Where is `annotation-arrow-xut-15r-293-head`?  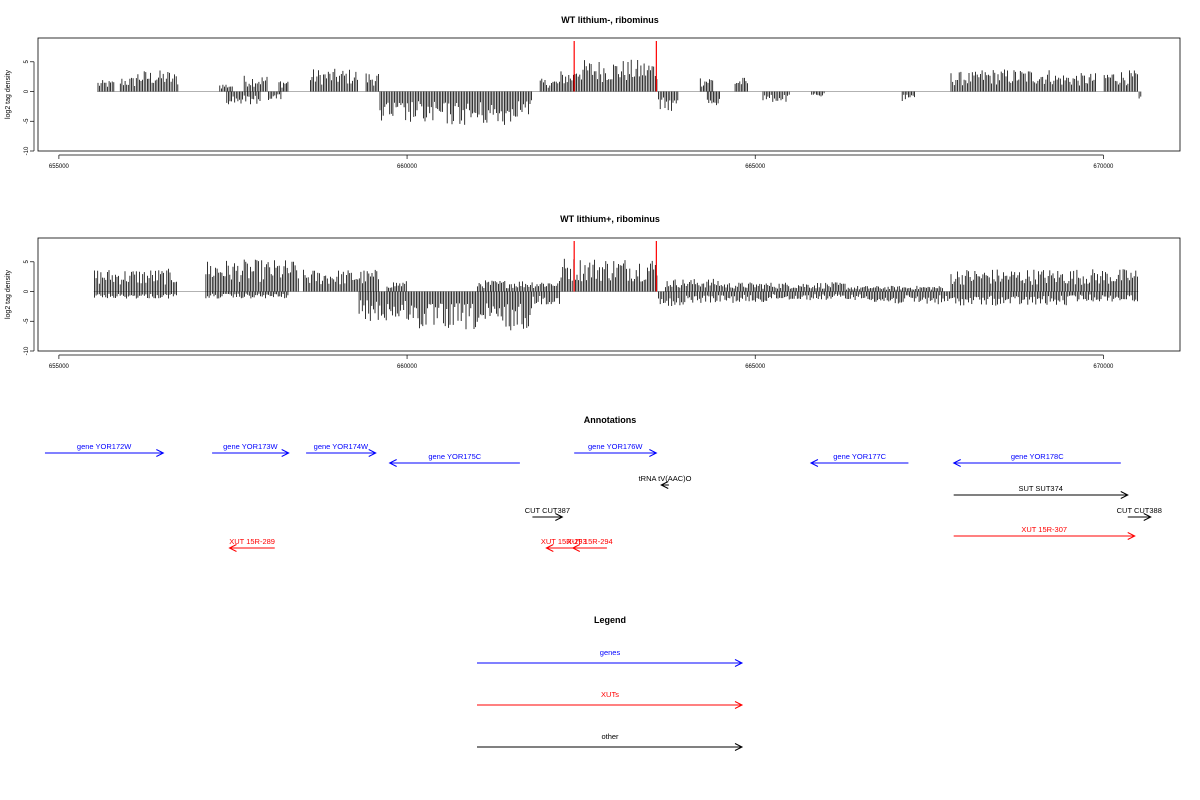
annotation-arrow-xut-15r-293-head is located at coordinates (549, 548).